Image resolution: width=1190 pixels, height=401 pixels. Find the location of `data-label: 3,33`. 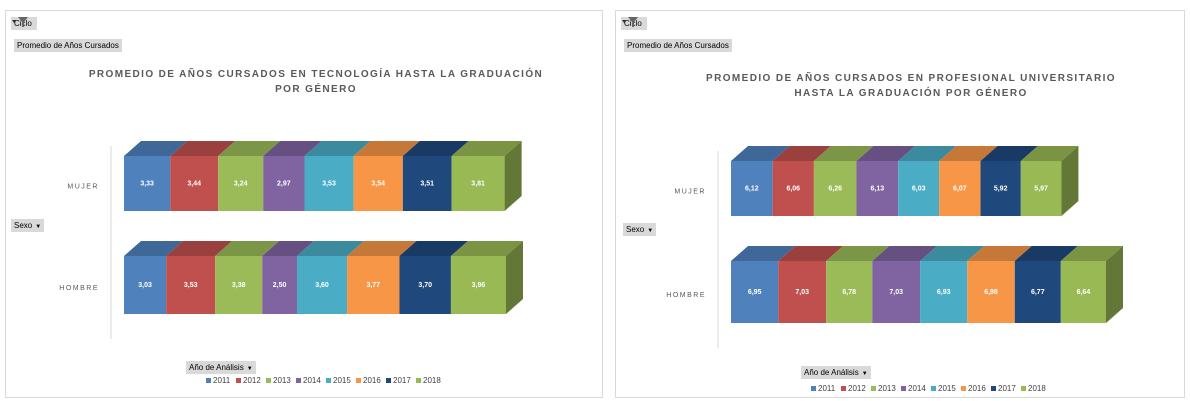

data-label: 3,33 is located at coordinates (147, 183).